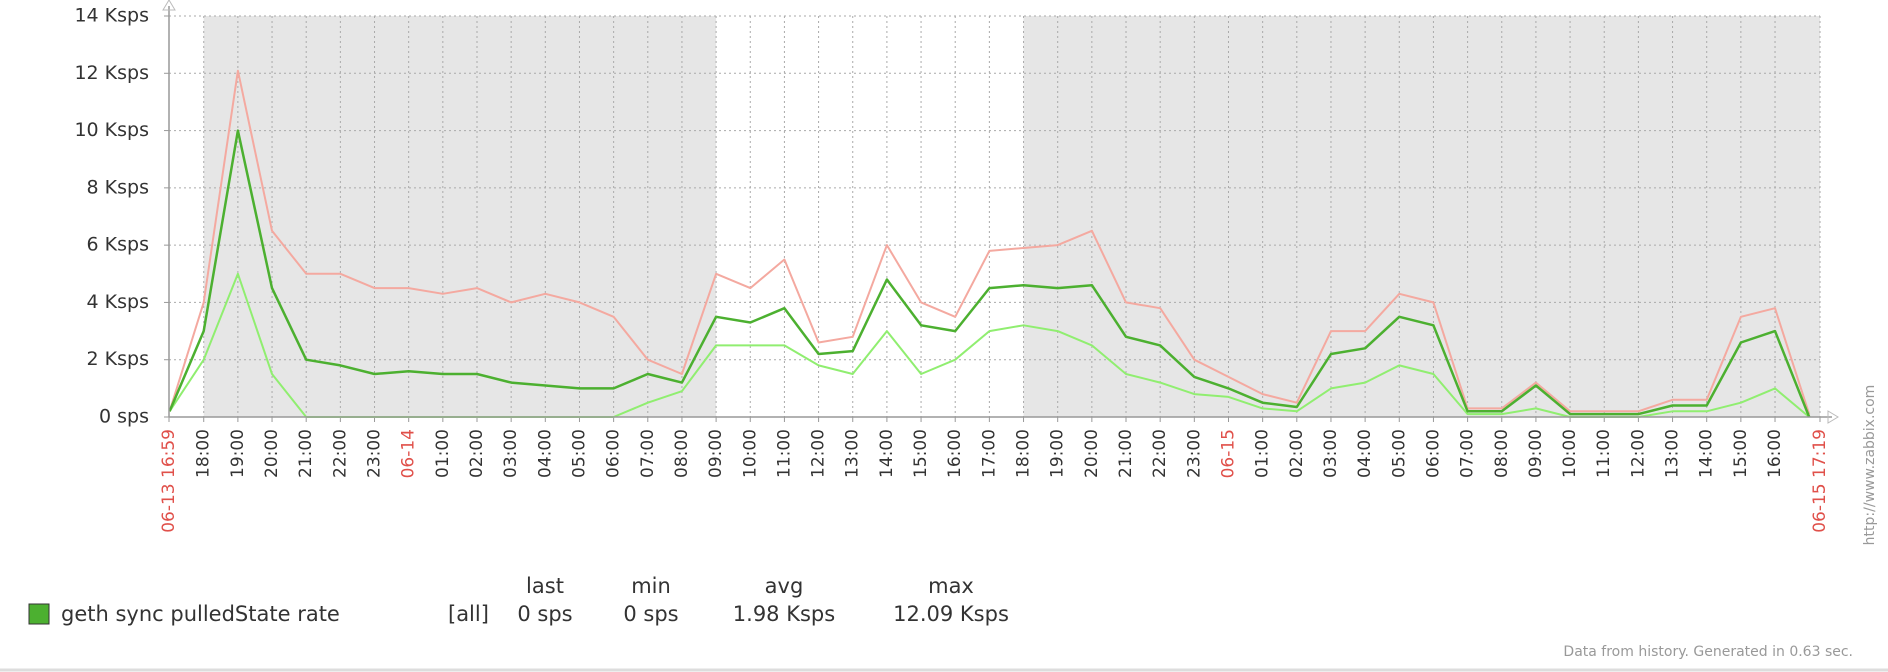 This screenshot has height=672, width=1888. Describe the element at coordinates (545, 586) in the screenshot. I see `legend-column-header: last` at that location.